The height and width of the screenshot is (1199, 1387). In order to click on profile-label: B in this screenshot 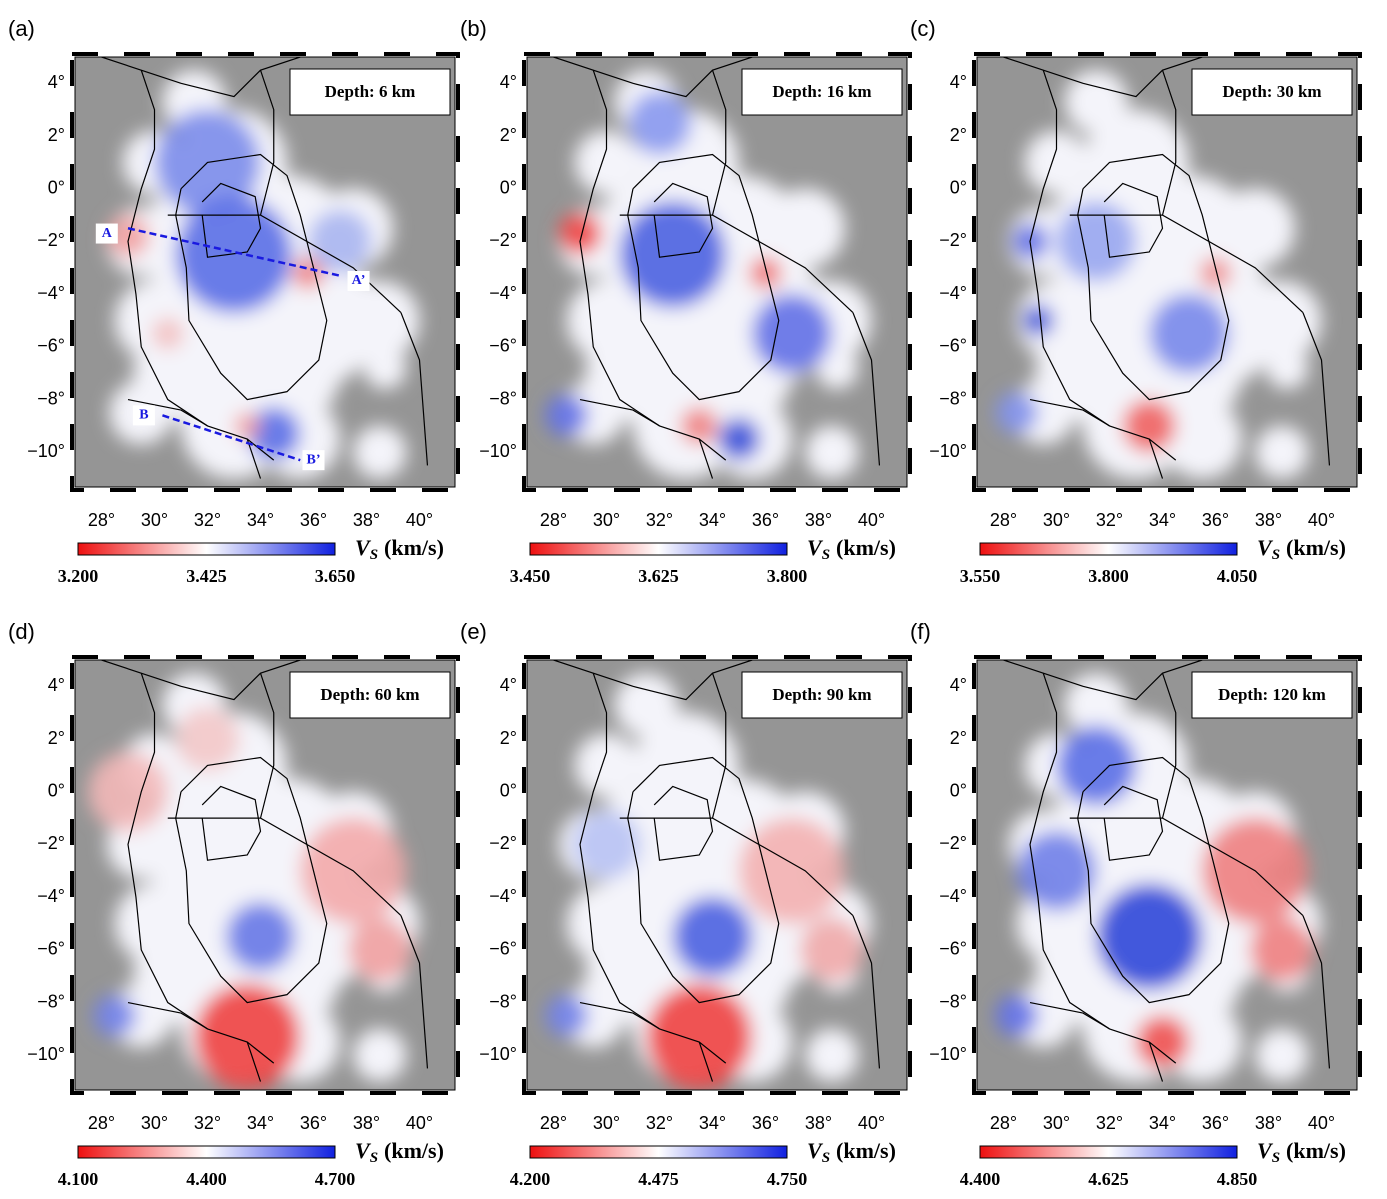, I will do `click(143, 415)`.